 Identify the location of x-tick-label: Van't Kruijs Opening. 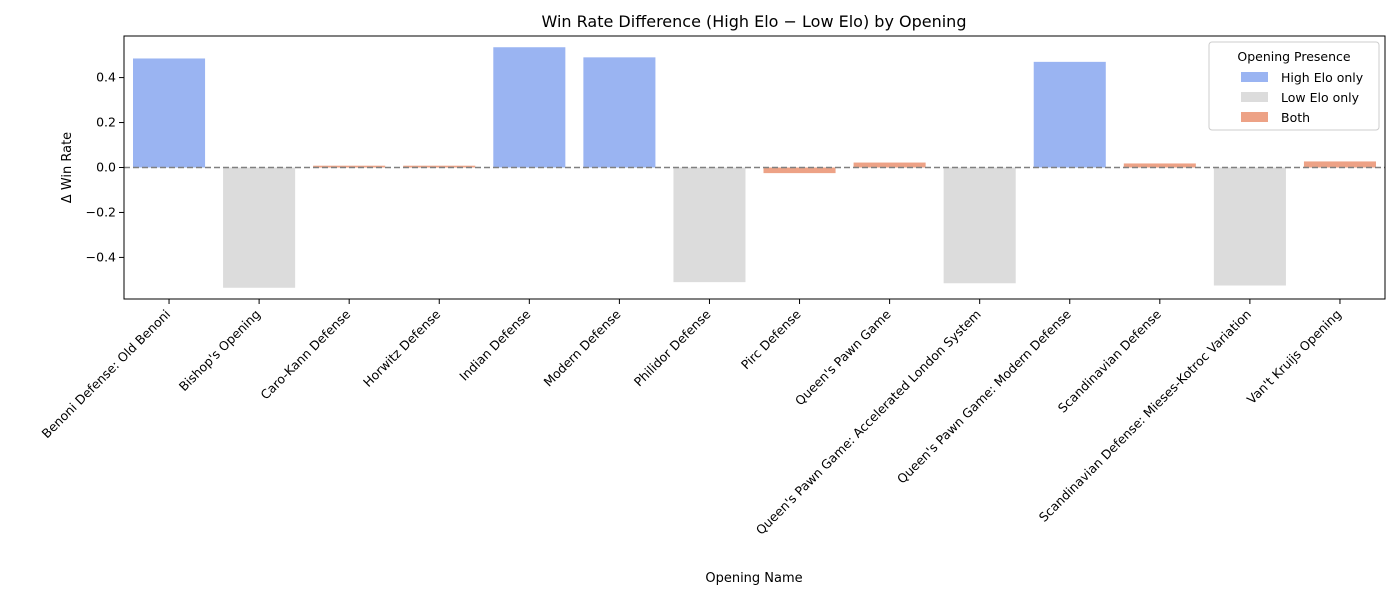
(1294, 357).